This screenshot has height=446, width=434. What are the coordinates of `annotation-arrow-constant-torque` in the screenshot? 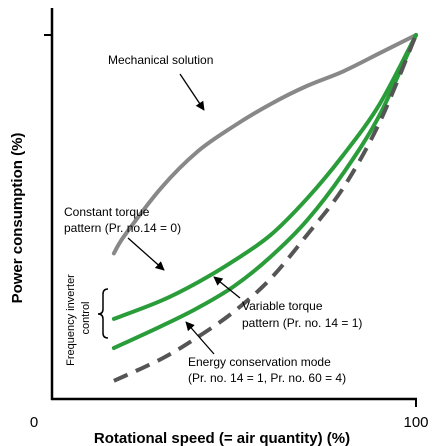 It's located at (146, 254).